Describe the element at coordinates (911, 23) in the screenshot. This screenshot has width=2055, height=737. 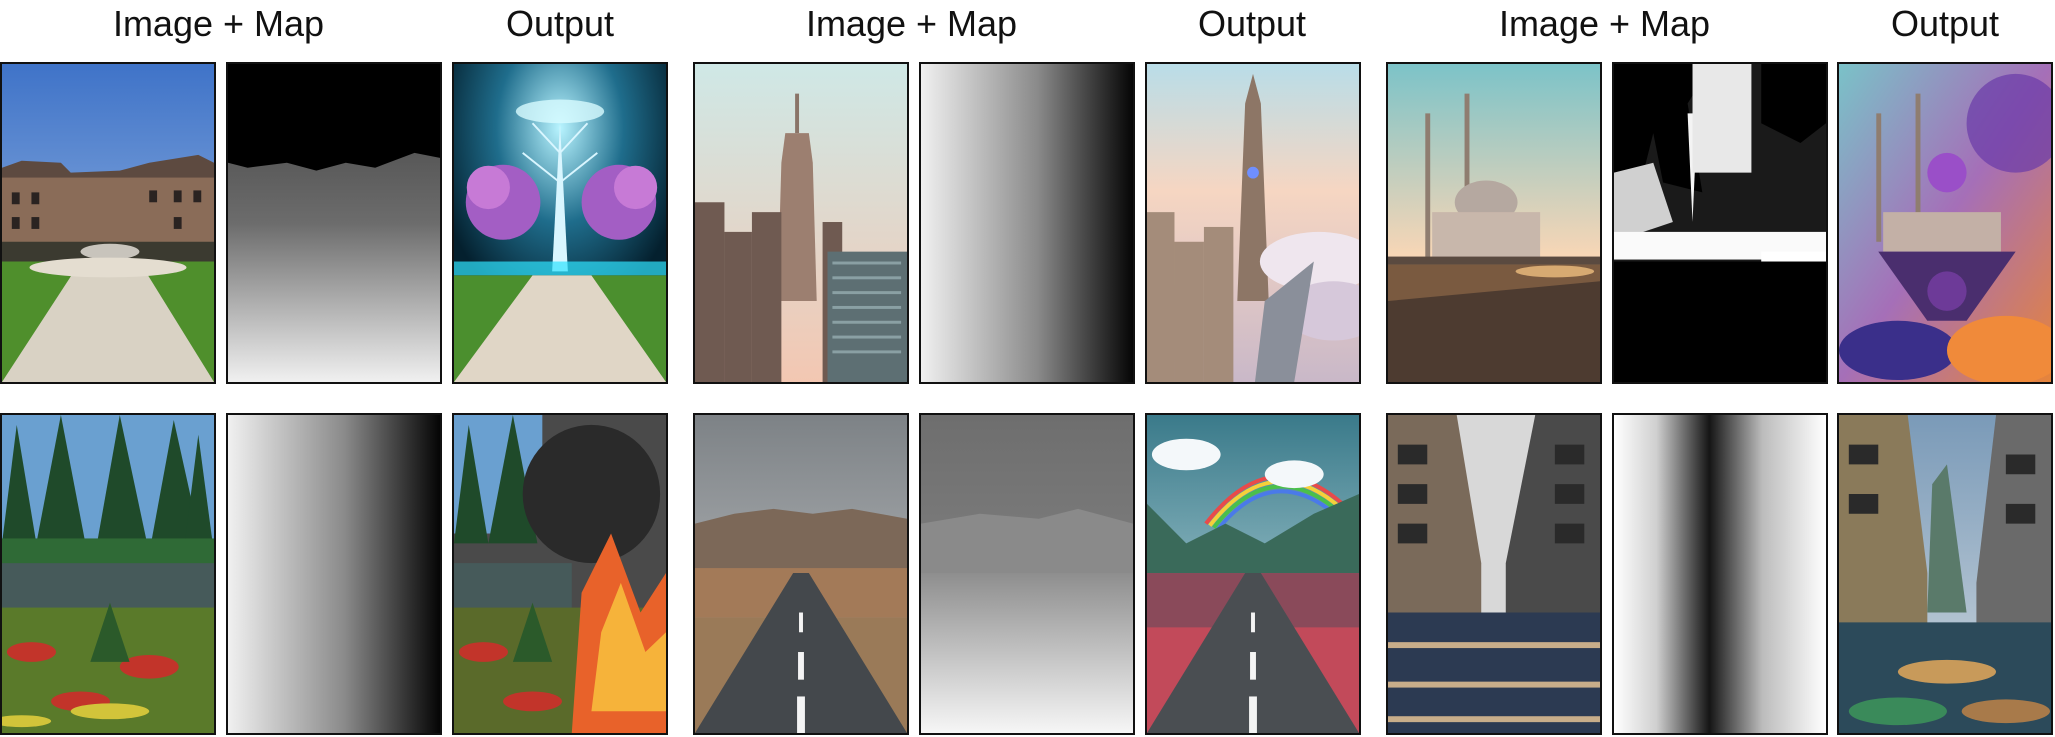
I see `header-image-map-2: Image + Map` at that location.